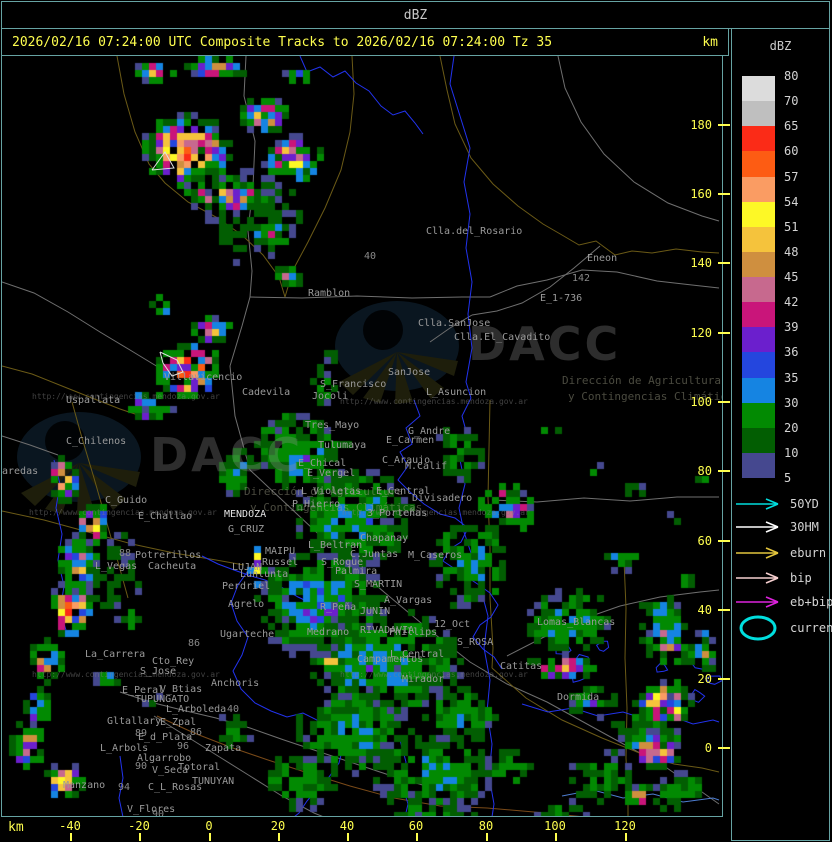 This screenshot has height=842, width=832. Describe the element at coordinates (93, 400) in the screenshot. I see `map-place-label: Uspallata` at that location.